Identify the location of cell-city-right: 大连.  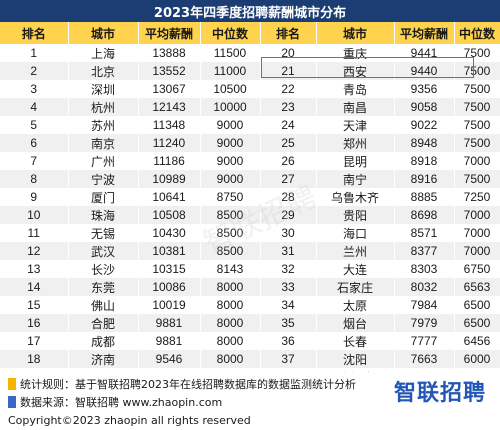
(355, 269).